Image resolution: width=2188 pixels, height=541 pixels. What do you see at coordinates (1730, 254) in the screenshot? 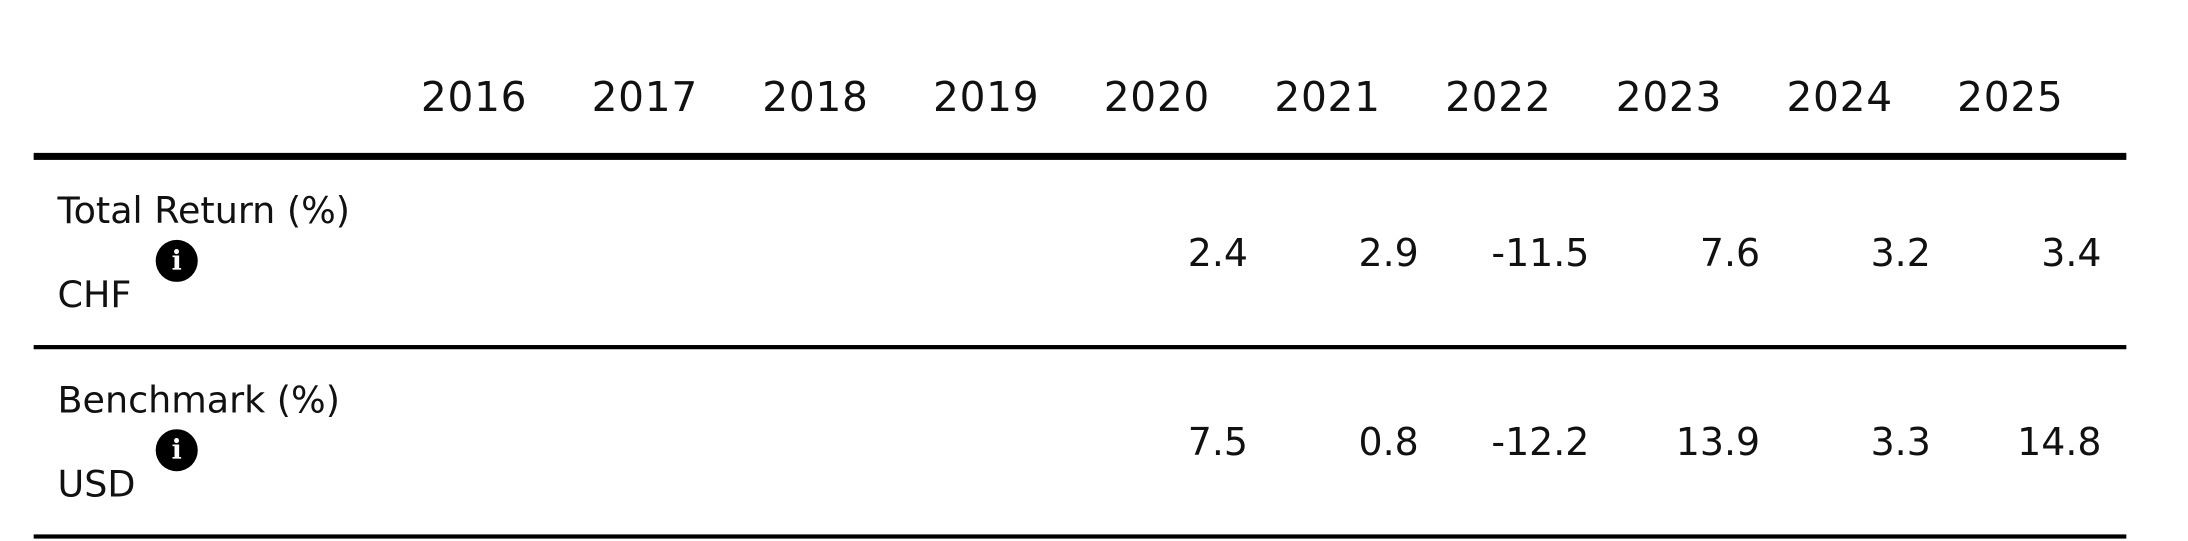
I see `cell-value: 7.6` at bounding box center [1730, 254].